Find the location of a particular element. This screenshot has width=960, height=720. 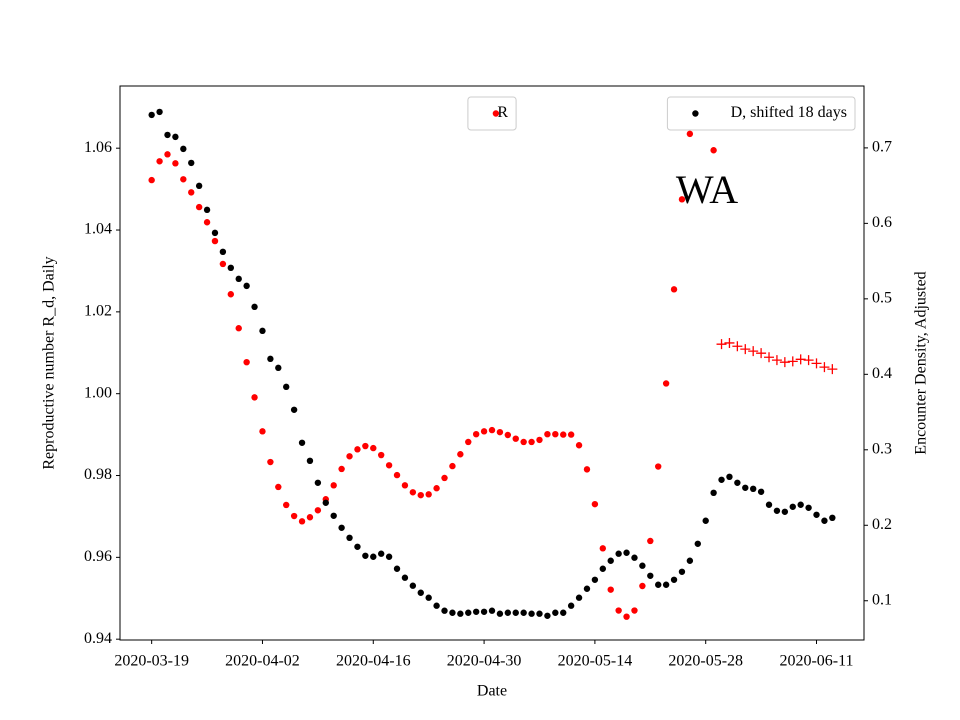

y2-tick-label: 0.5 is located at coordinates (882, 298).